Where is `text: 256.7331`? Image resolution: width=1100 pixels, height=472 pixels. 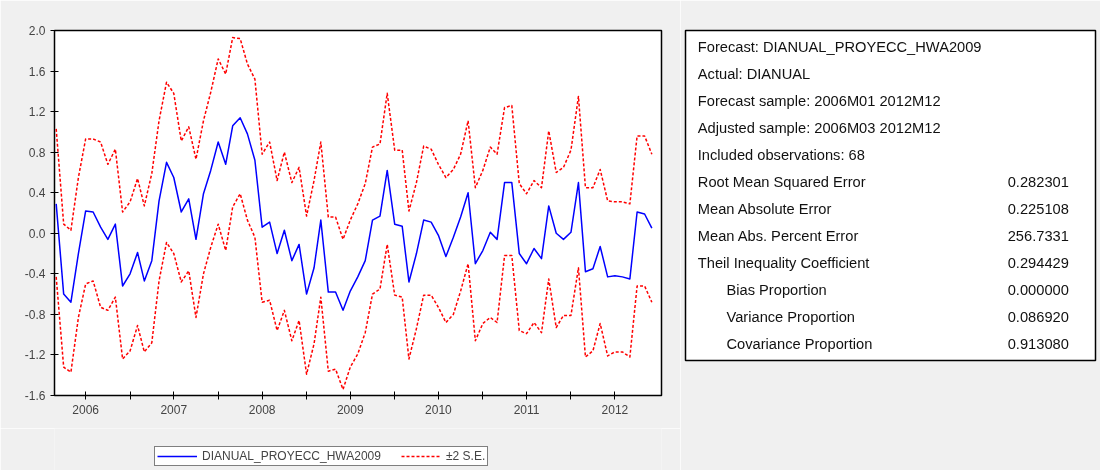
text: 256.7331 is located at coordinates (1038, 236).